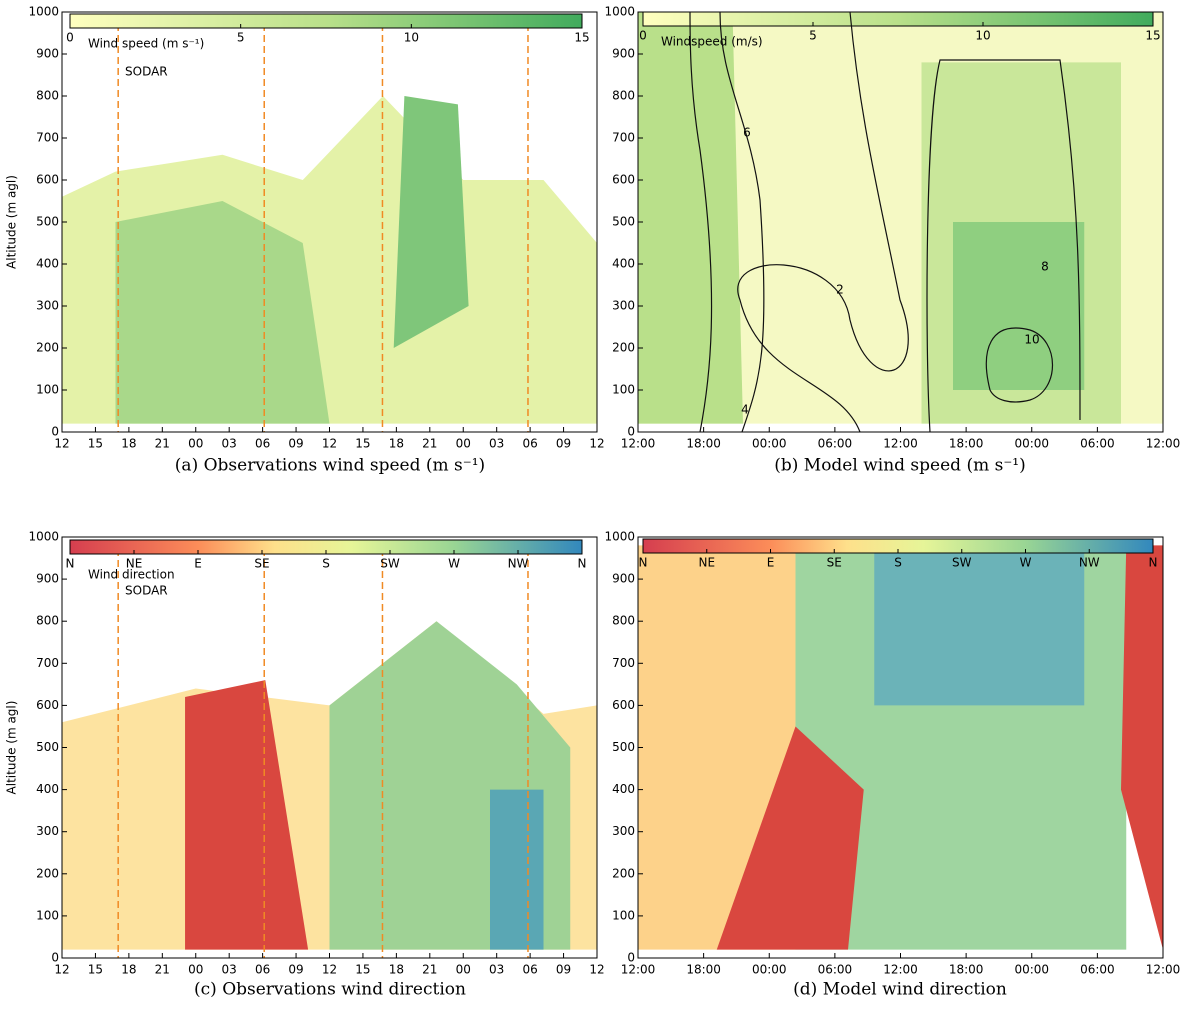 The height and width of the screenshot is (1021, 1187). Describe the element at coordinates (712, 42) in the screenshot. I see `colorbar-label: Windspeed (m/s)` at that location.